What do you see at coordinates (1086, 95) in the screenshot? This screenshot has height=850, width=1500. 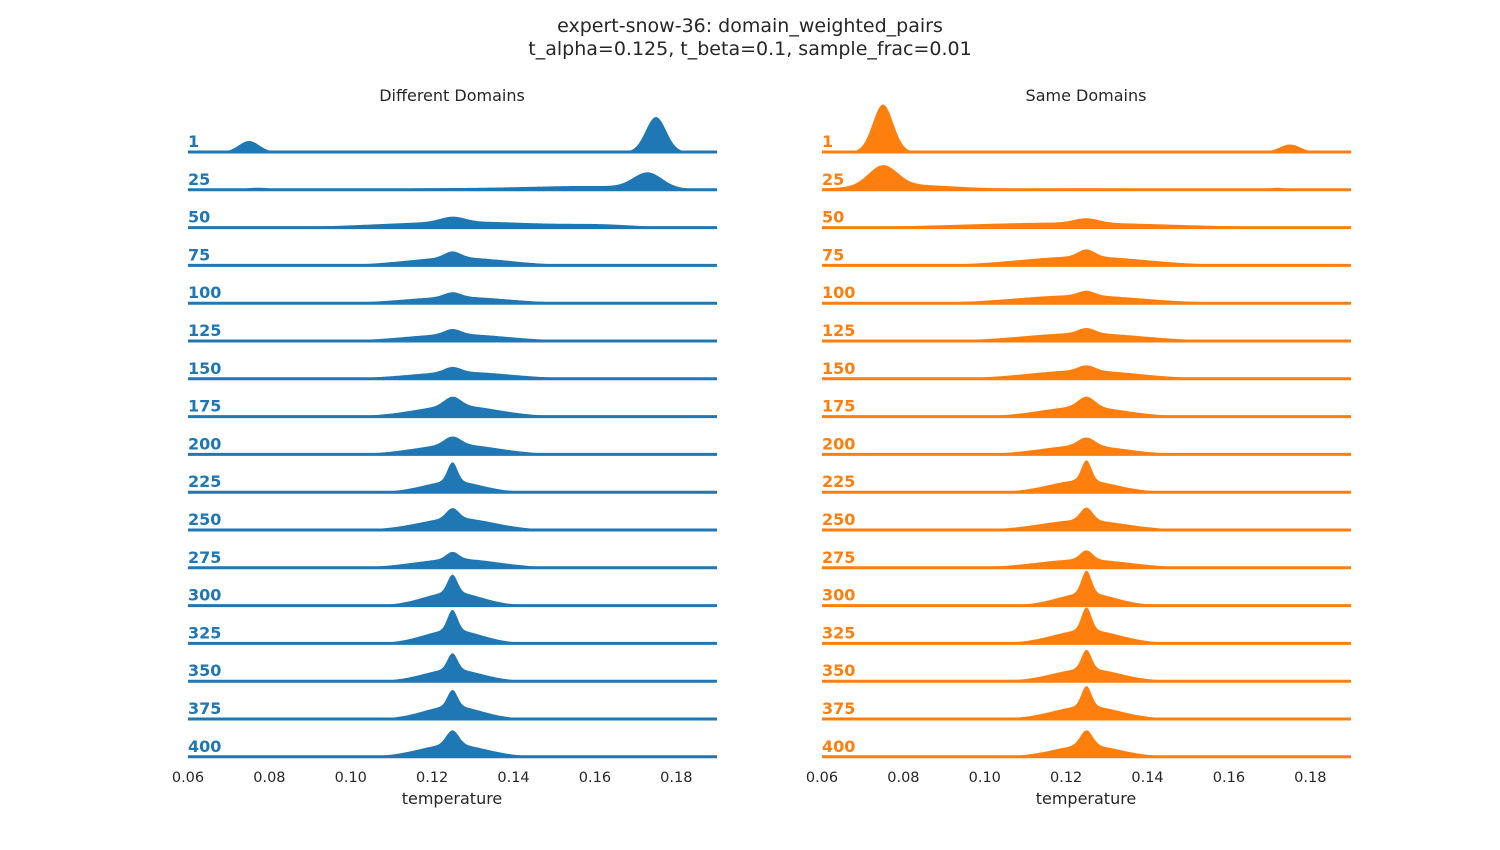 I see `panel-title: Same Domains` at bounding box center [1086, 95].